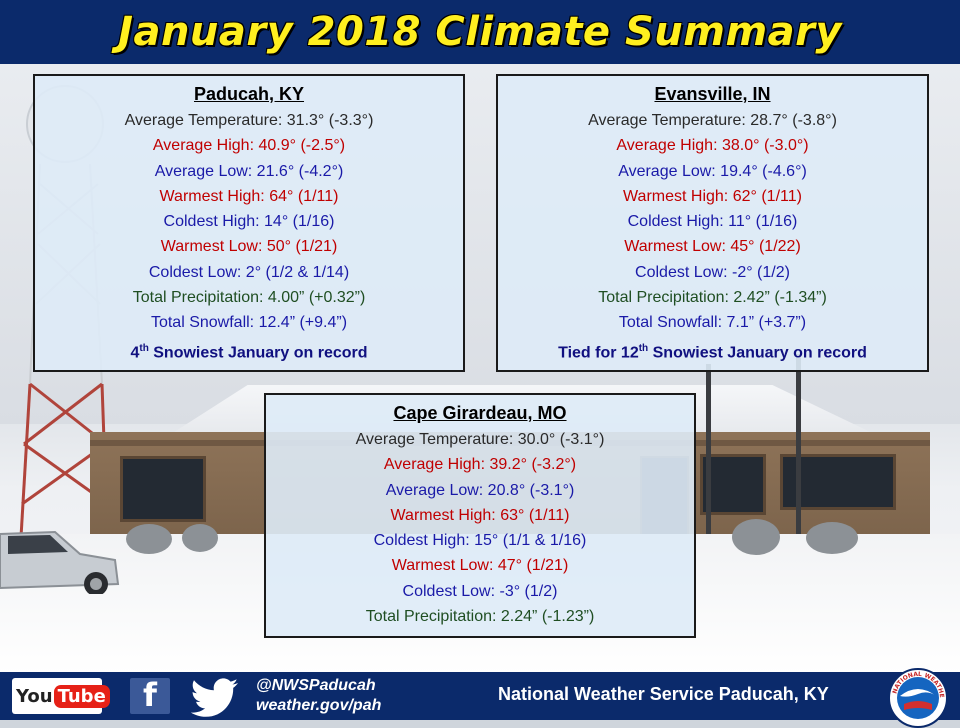 The image size is (960, 728). What do you see at coordinates (249, 196) in the screenshot?
I see `warmest-high: Warmest High: 64° (1/11)` at bounding box center [249, 196].